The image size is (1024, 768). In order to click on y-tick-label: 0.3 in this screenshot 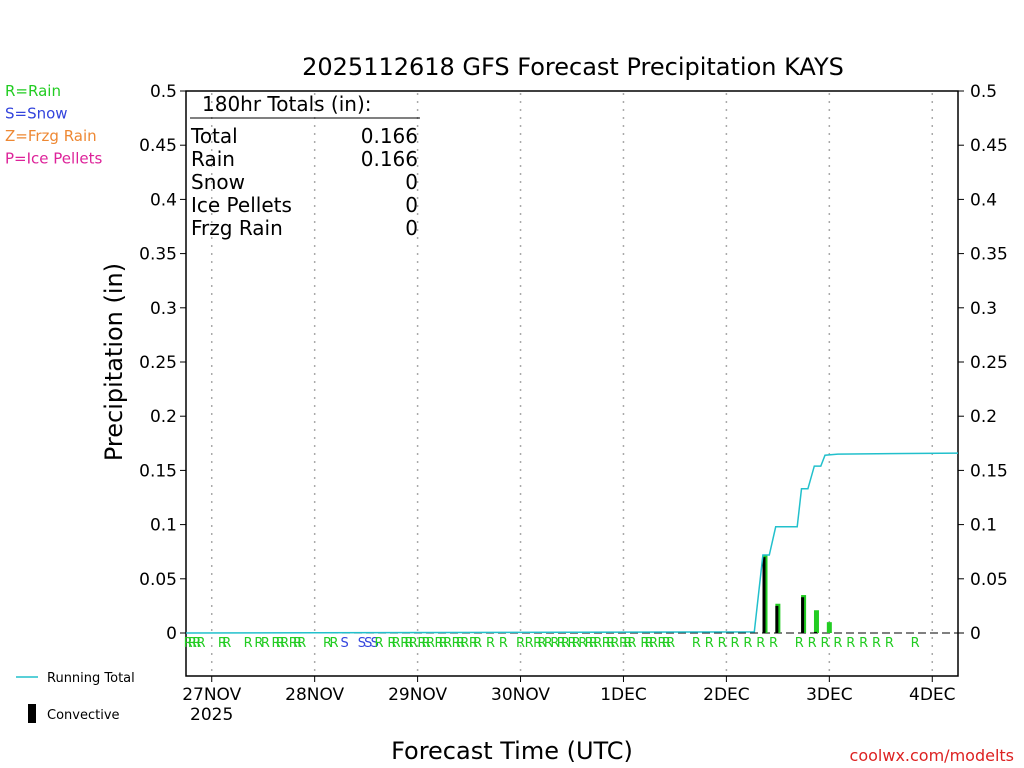, I will do `click(163, 309)`.